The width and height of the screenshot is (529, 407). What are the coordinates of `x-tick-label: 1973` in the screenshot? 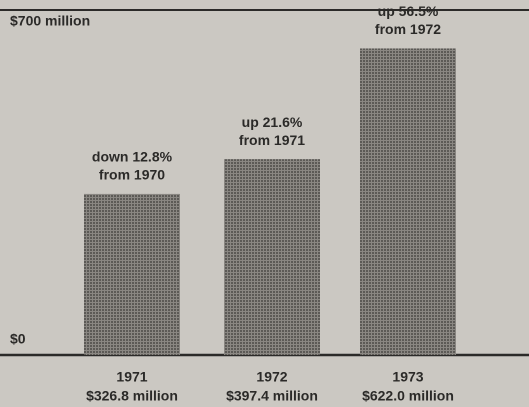 It's located at (407, 377).